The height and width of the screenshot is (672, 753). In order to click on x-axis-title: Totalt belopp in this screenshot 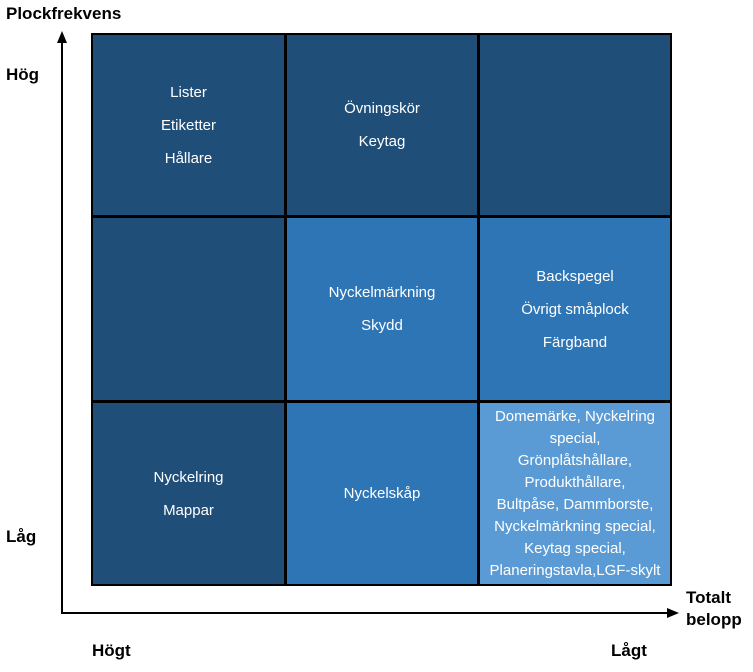, I will do `click(714, 609)`.